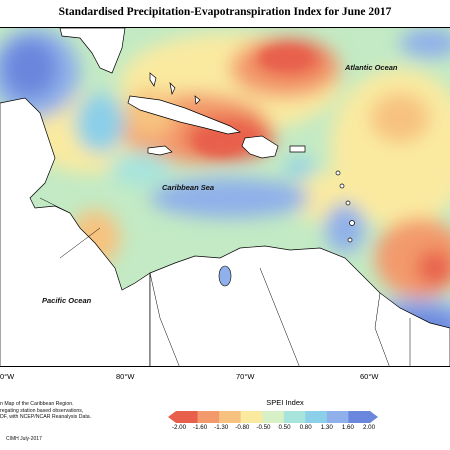 The height and width of the screenshot is (450, 450). Describe the element at coordinates (305, 427) in the screenshot. I see `legend-tick-label: 0.80` at that location.